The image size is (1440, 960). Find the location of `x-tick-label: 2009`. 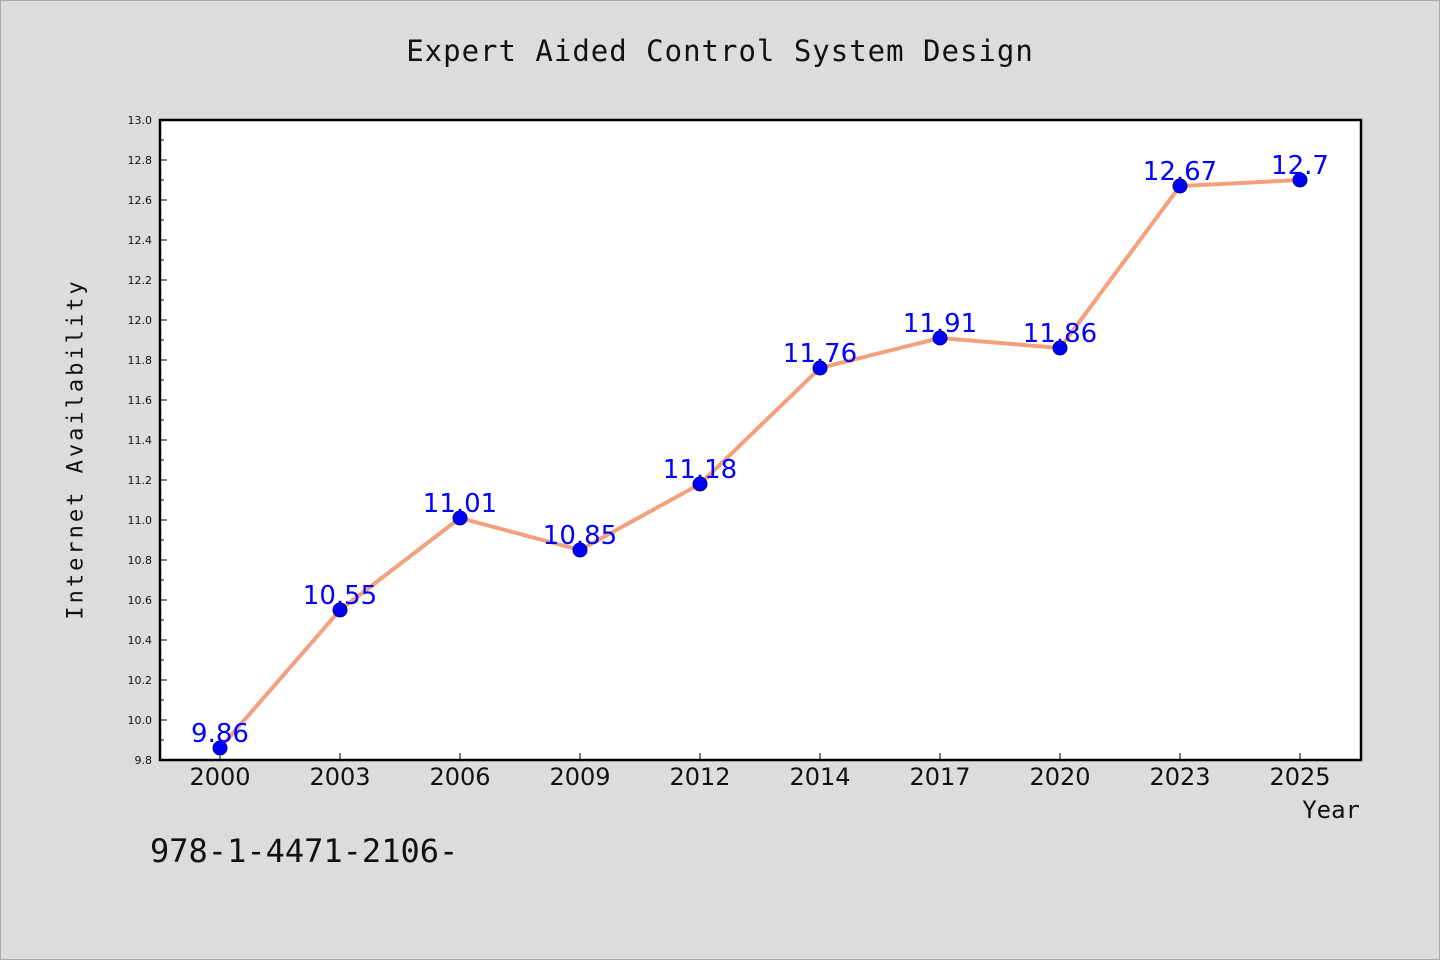

x-tick-label: 2009 is located at coordinates (579, 777).